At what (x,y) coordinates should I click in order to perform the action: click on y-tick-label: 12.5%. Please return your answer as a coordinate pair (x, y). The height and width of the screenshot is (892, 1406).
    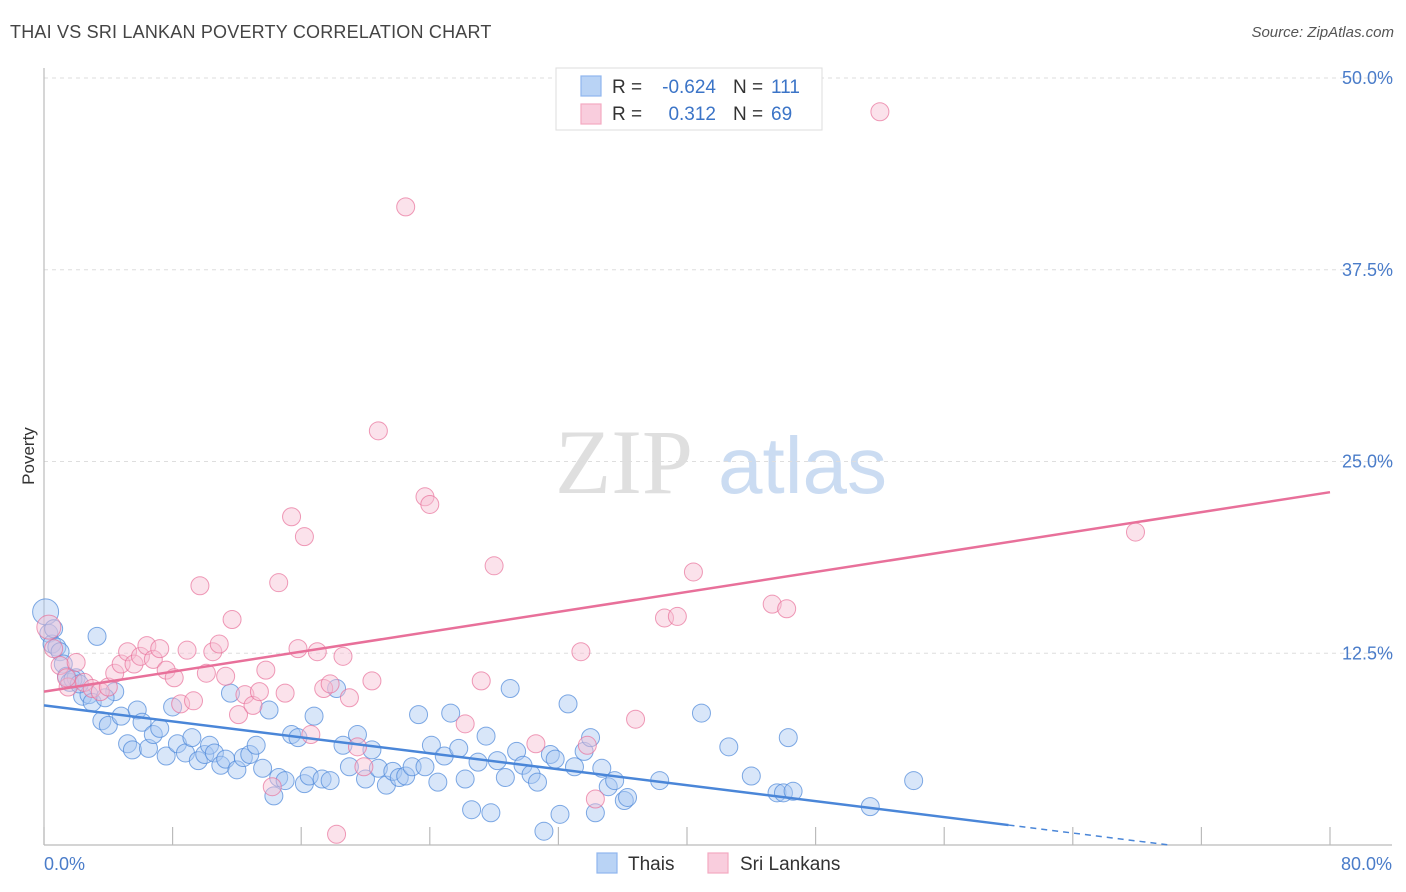
    Looking at the image, I should click on (1367, 653).